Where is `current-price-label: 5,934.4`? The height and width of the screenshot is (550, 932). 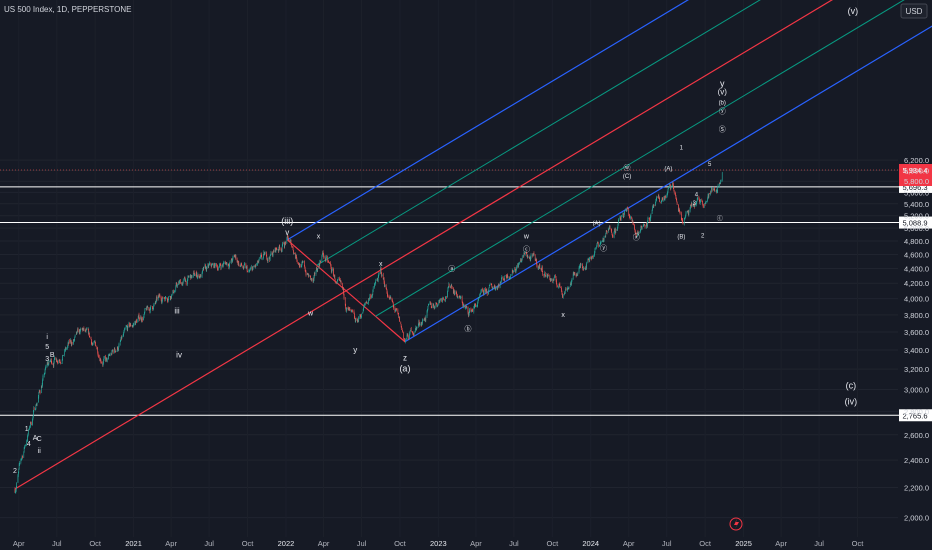 current-price-label: 5,934.4 is located at coordinates (914, 170).